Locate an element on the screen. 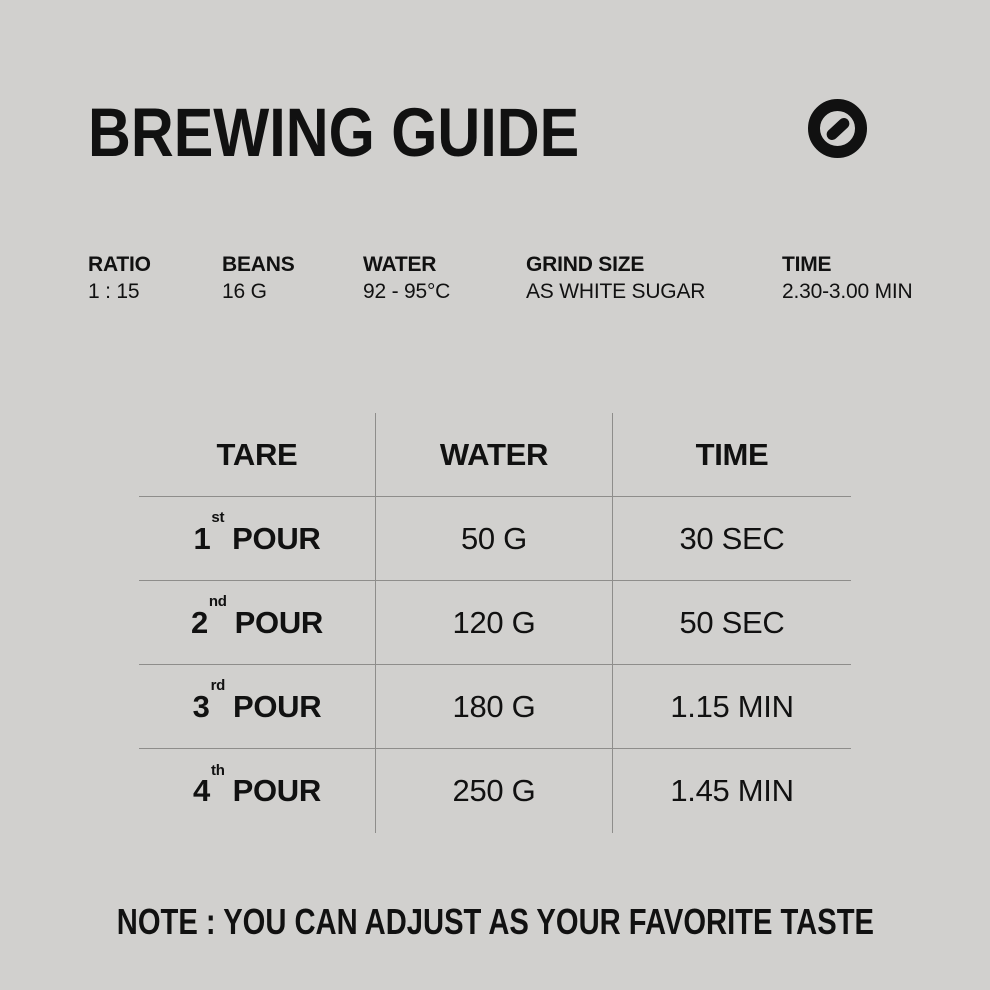 This screenshot has width=990, height=990. time-value-cell: 30 SEC is located at coordinates (732, 539).